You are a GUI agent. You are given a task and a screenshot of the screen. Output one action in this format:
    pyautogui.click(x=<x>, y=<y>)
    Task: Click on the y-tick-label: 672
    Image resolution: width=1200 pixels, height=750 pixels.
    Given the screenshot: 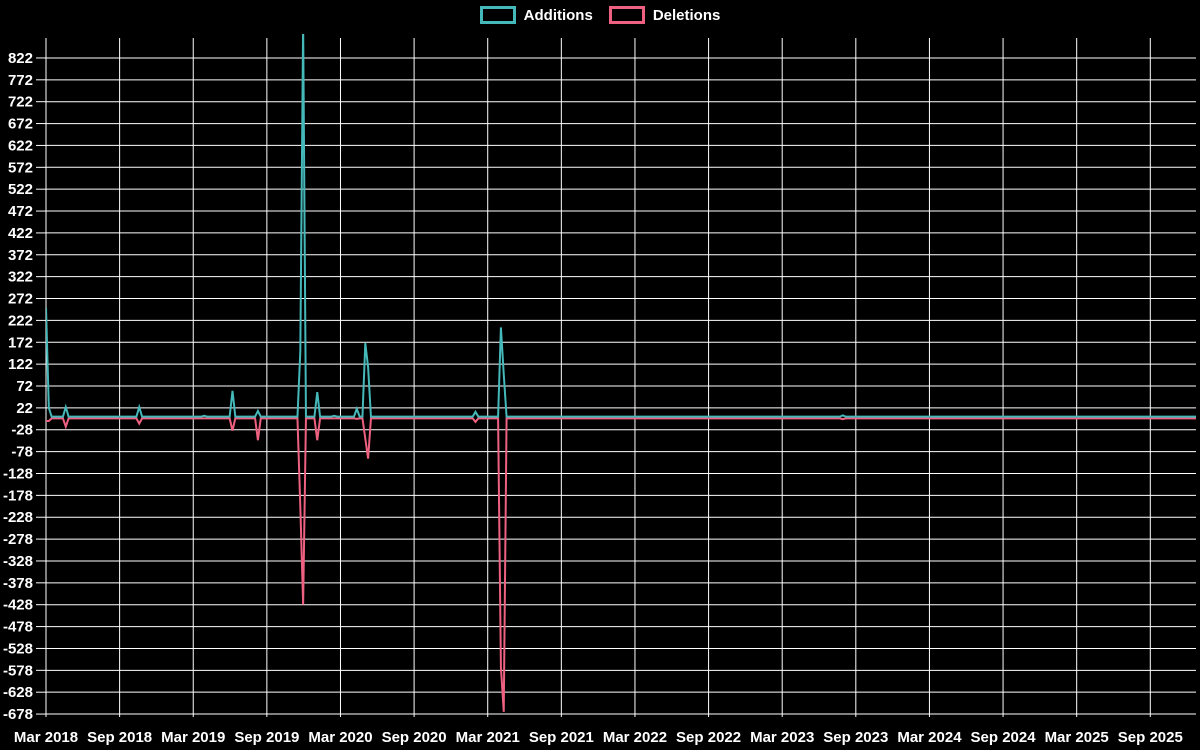 What is the action you would take?
    pyautogui.click(x=20, y=124)
    